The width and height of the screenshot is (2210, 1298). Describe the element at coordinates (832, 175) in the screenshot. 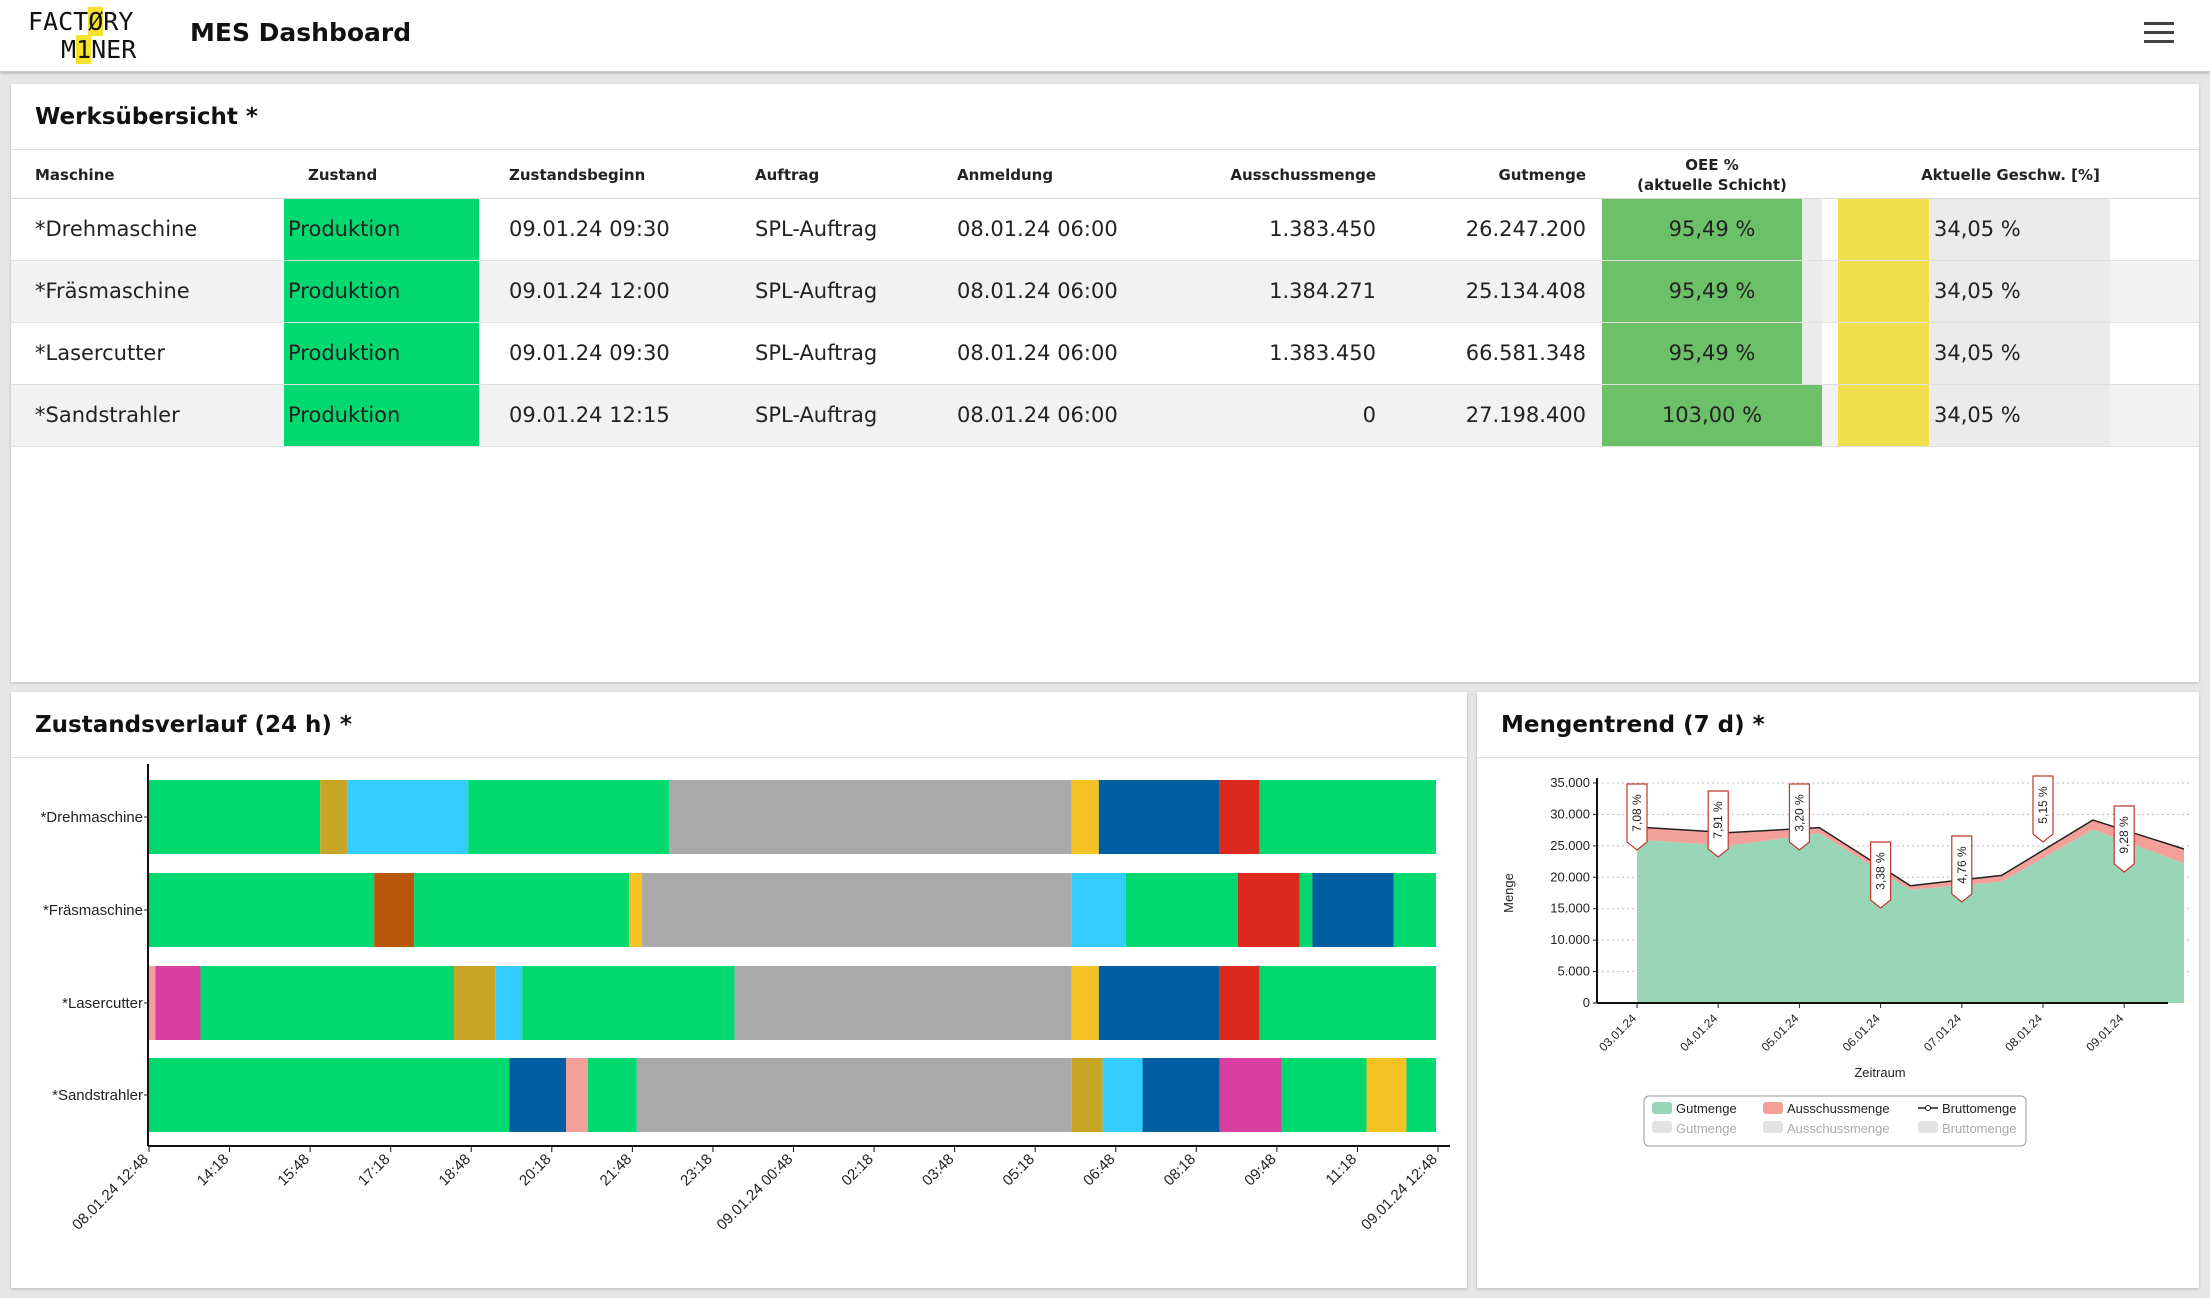

I see `header-order: Auftrag` at that location.